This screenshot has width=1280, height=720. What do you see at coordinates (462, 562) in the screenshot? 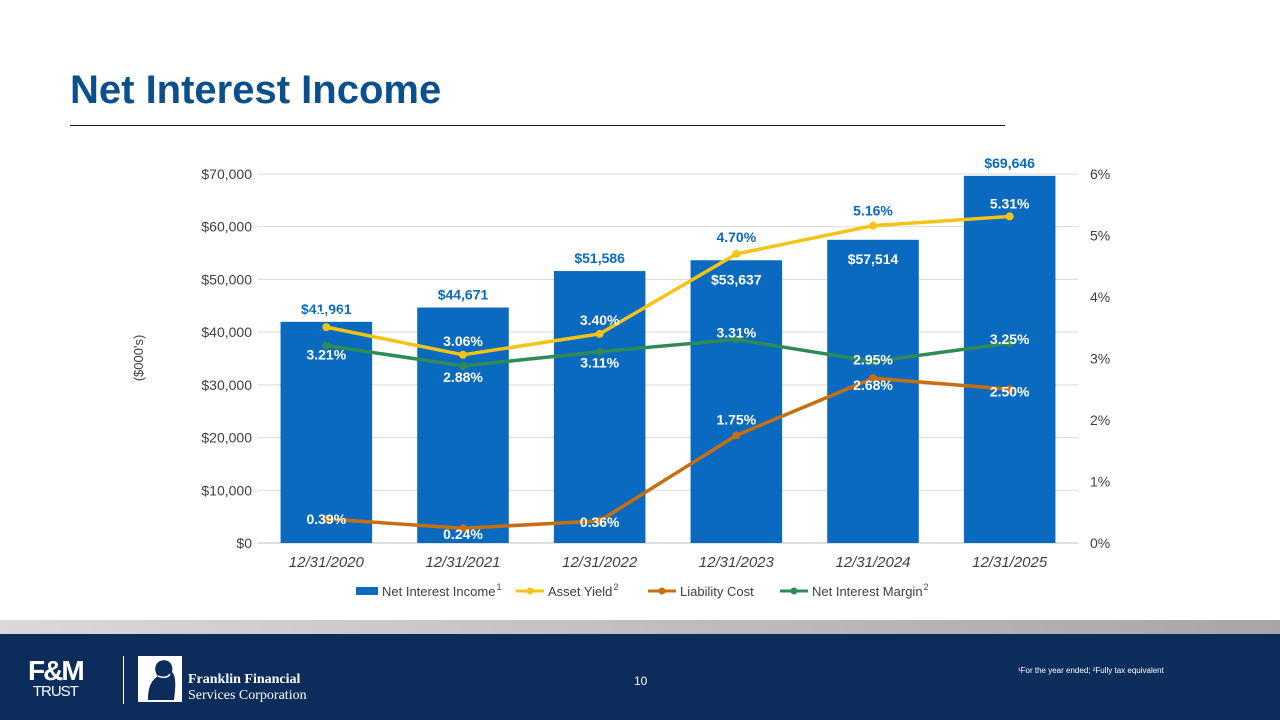
I see `x-tick-label: 12/31/2021` at bounding box center [462, 562].